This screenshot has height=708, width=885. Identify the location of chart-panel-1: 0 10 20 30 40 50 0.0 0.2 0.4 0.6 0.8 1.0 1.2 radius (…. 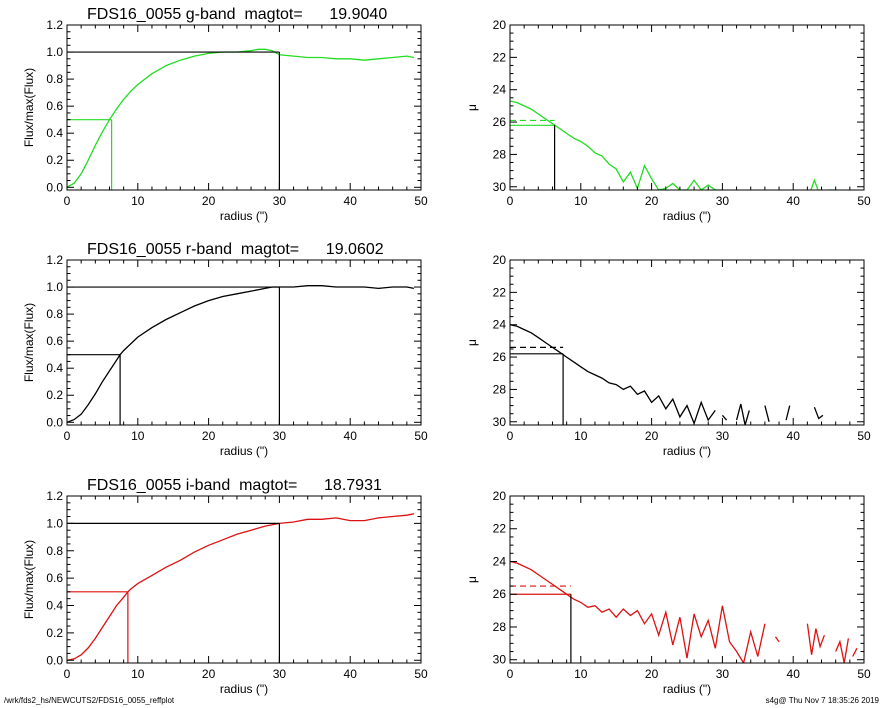
(225, 114).